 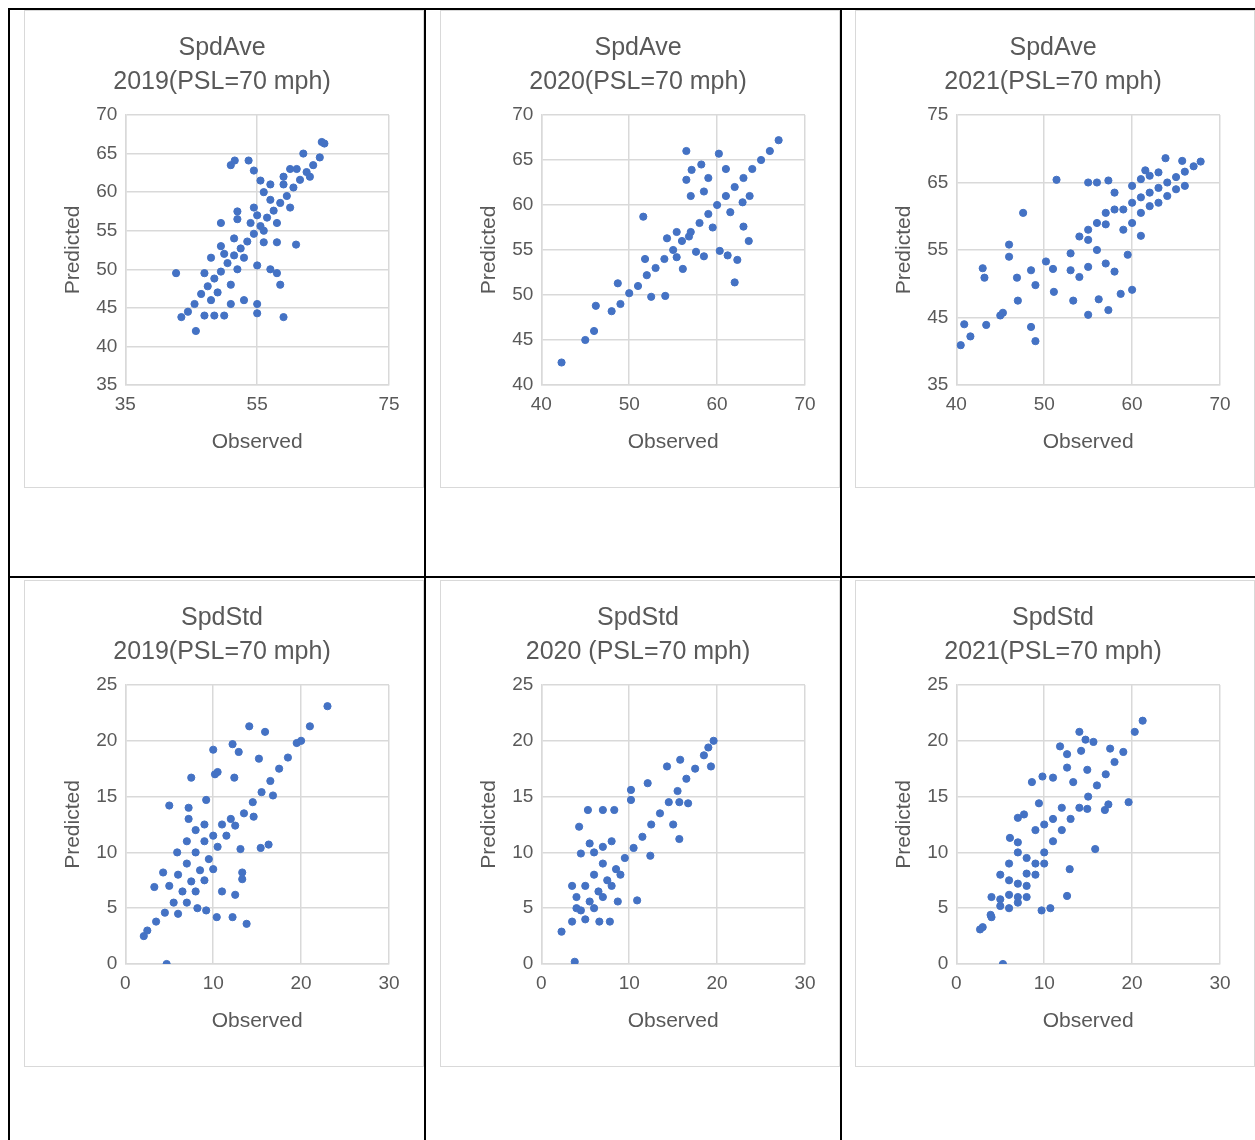 What do you see at coordinates (938, 114) in the screenshot?
I see `y-tick-label: 75` at bounding box center [938, 114].